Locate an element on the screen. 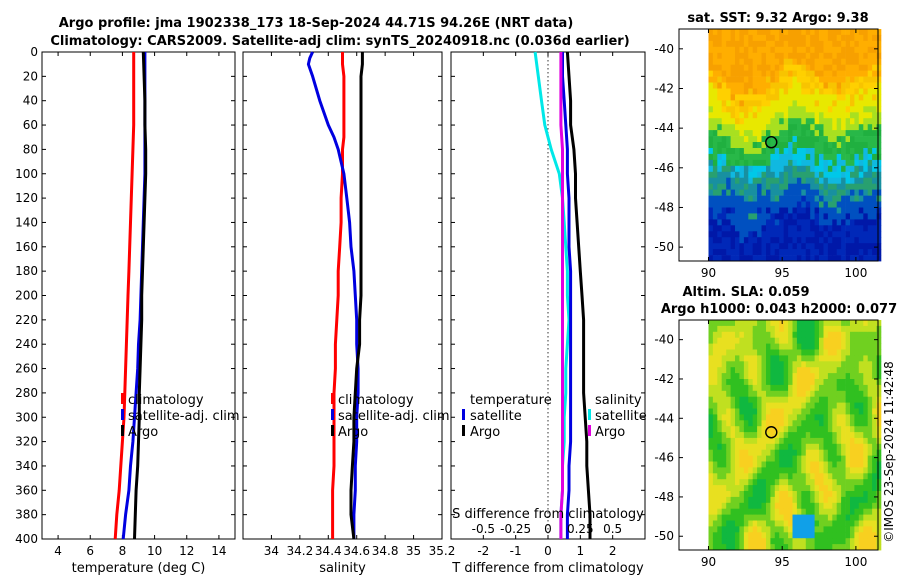  y-tick-label: 60 is located at coordinates (30, 125).